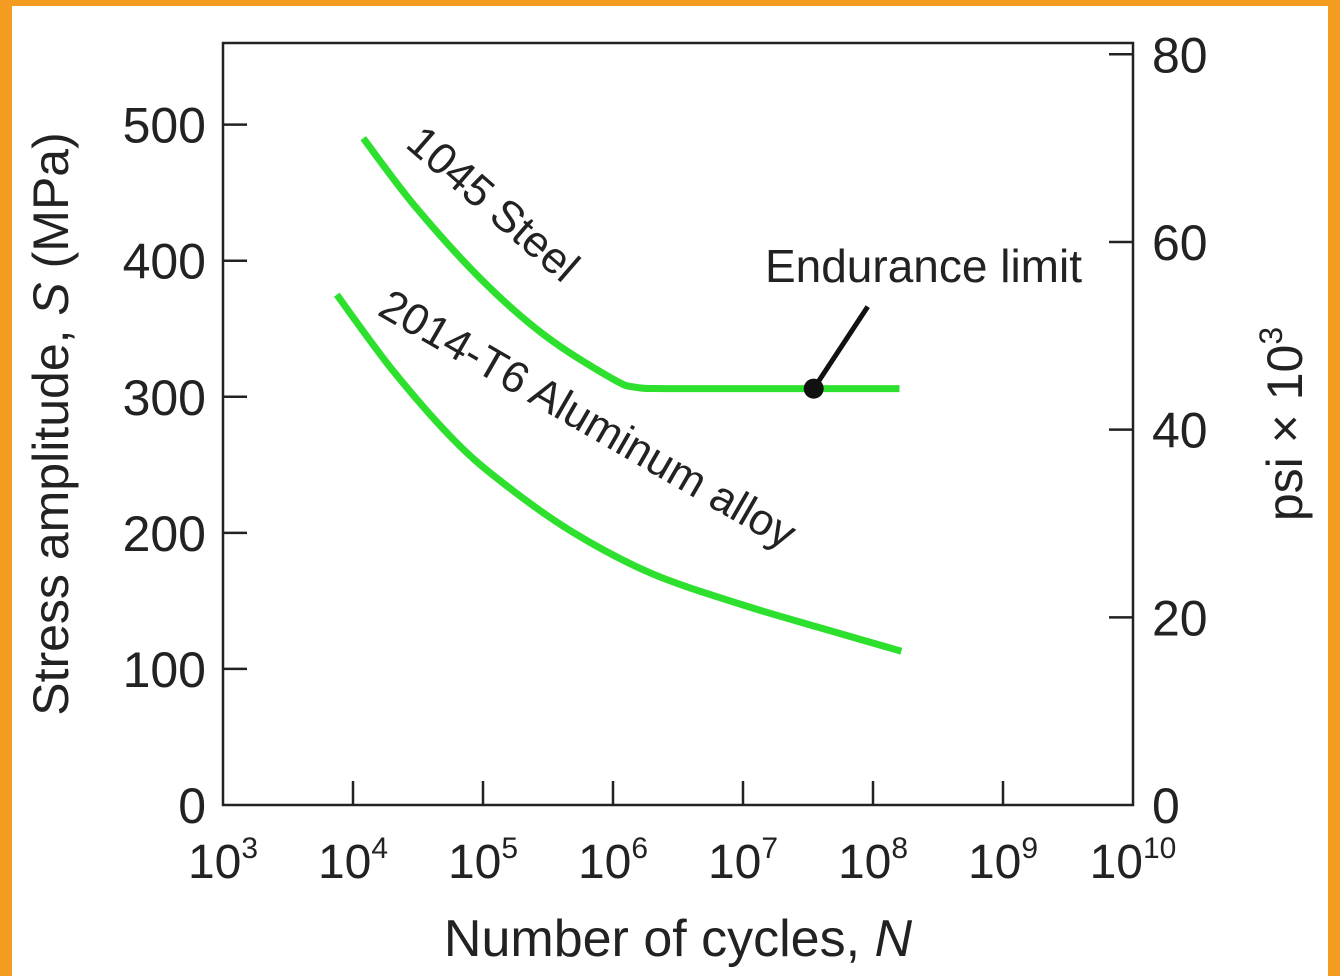 The height and width of the screenshot is (976, 1340). I want to click on y-left-tick-label: 100, so click(164, 670).